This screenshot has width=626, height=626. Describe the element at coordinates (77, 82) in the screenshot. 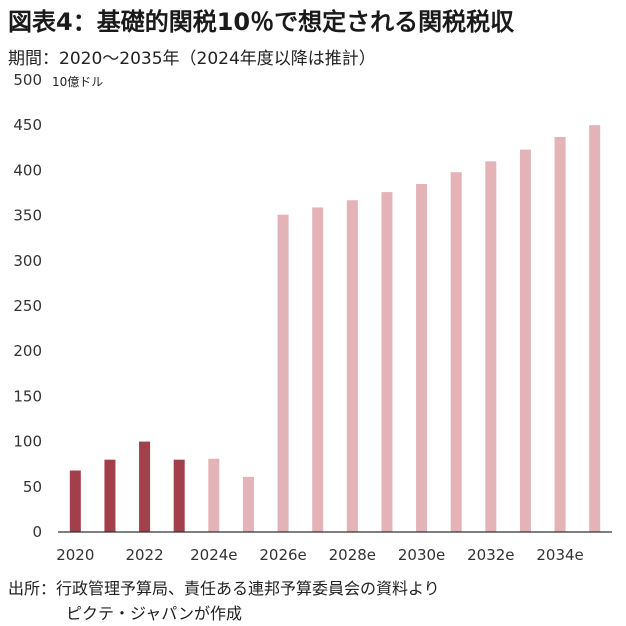

I see `y-unit-label: 10億ドル` at that location.